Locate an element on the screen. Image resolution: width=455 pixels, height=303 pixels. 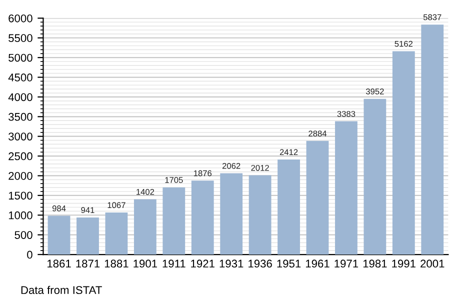
y-tick-label: 1000 is located at coordinates (20, 215).